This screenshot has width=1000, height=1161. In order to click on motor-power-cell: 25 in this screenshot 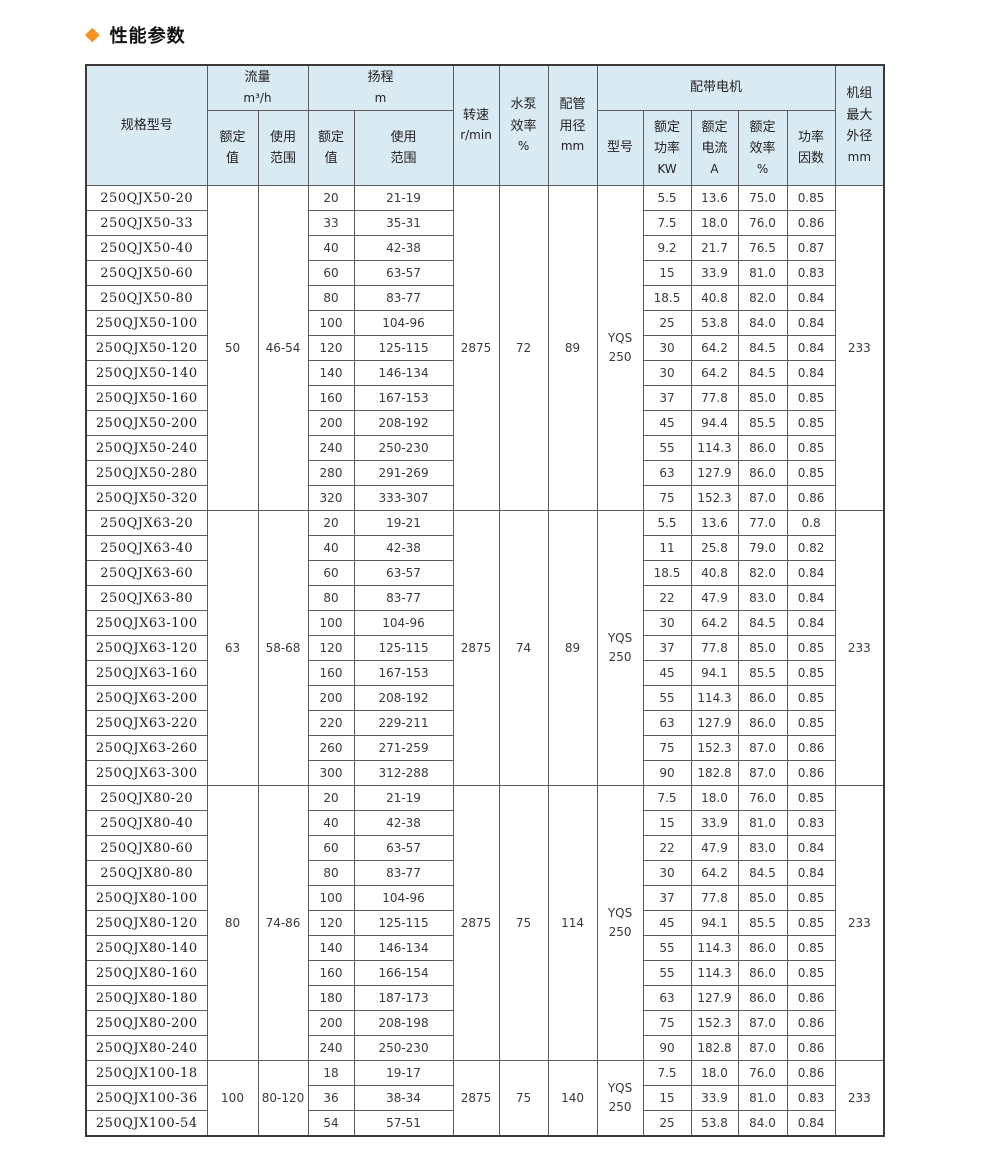, I will do `click(667, 1123)`.